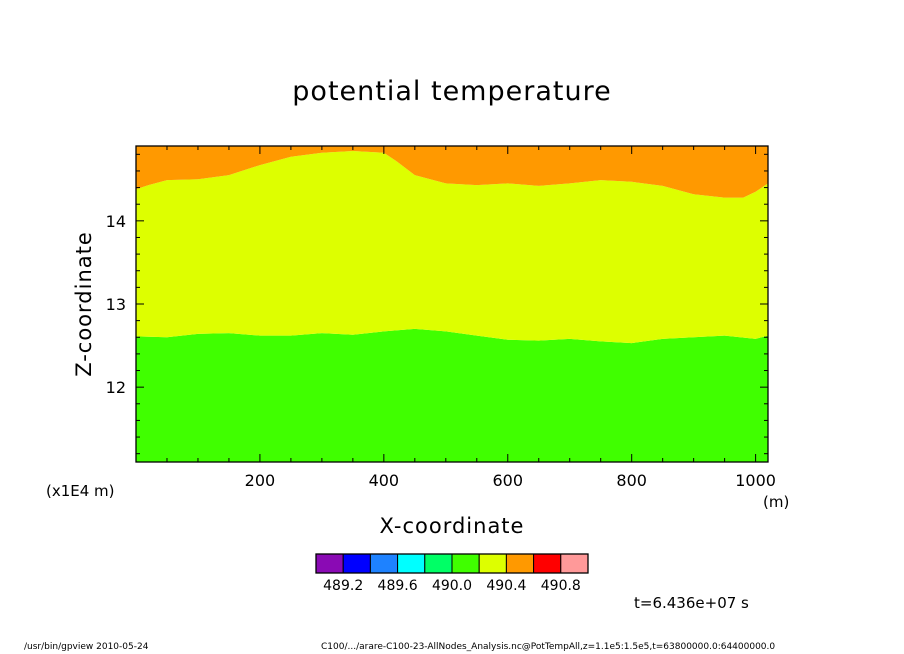  What do you see at coordinates (260, 480) in the screenshot?
I see `x-tick-label: 200` at bounding box center [260, 480].